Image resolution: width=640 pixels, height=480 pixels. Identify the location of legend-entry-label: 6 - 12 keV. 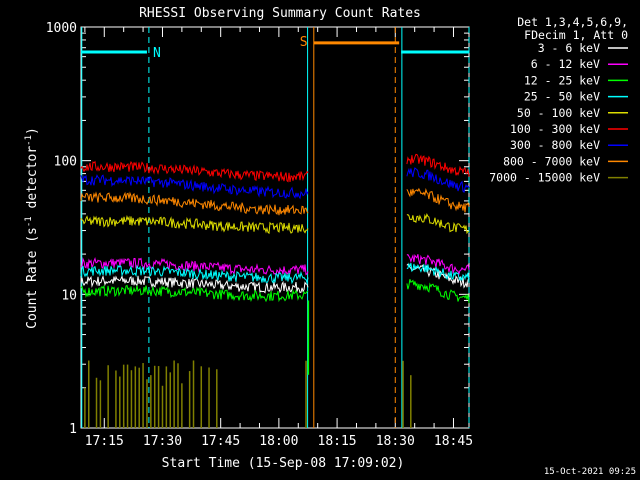
(565, 64).